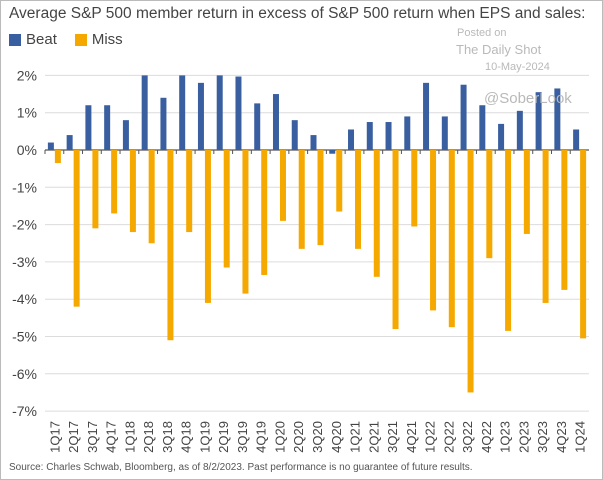  I want to click on watermark-posted: Posted on, so click(482, 33).